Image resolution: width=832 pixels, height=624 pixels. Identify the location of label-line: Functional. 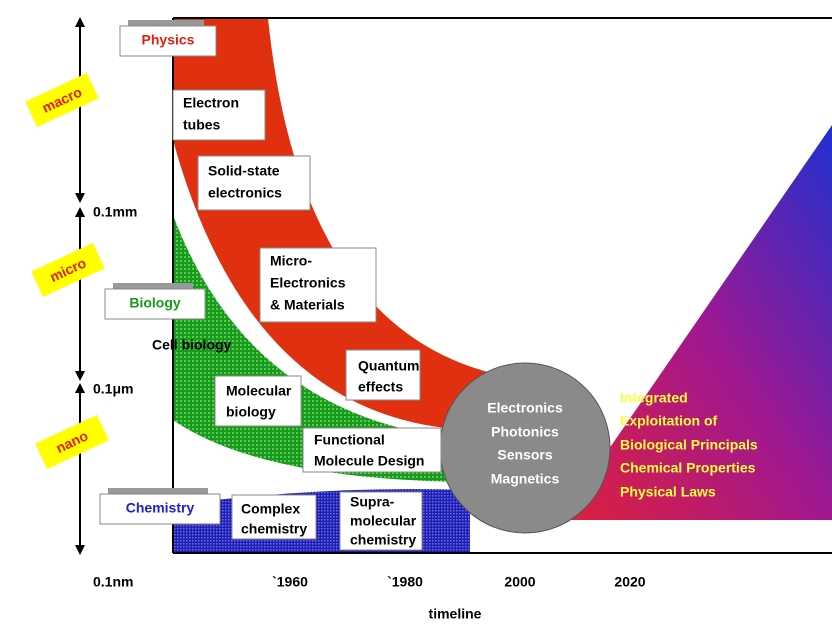
(349, 440).